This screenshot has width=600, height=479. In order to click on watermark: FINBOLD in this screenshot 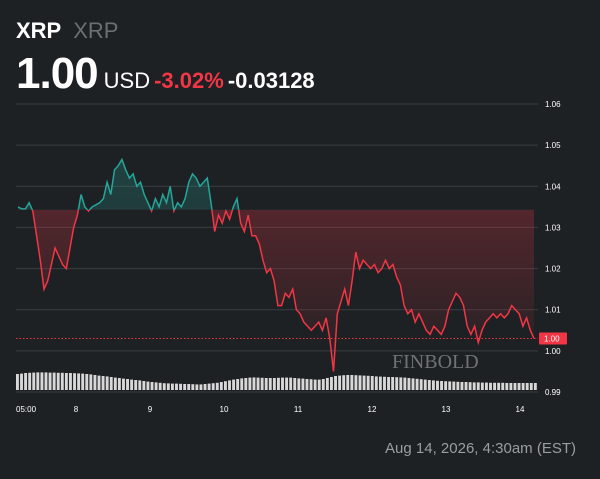, I will do `click(435, 362)`.